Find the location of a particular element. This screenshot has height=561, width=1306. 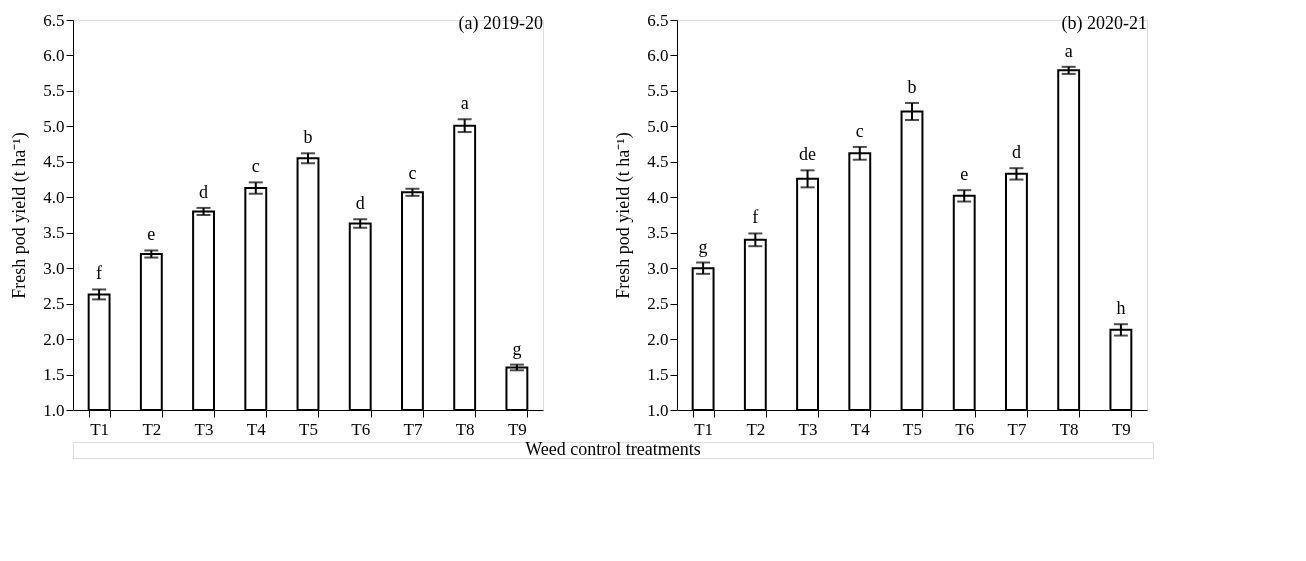

chart-title: (a) 2019-20 is located at coordinates (500, 23).